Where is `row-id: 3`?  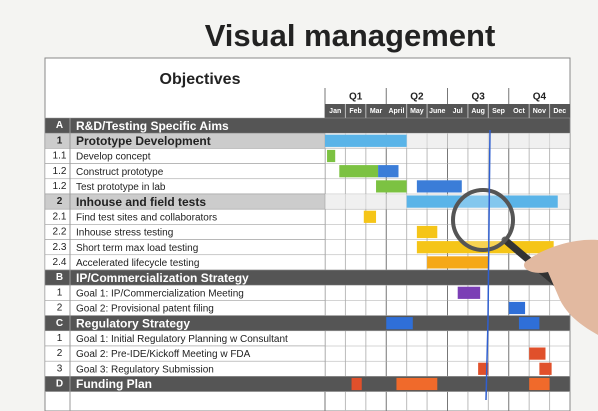
row-id: 3 is located at coordinates (60, 368).